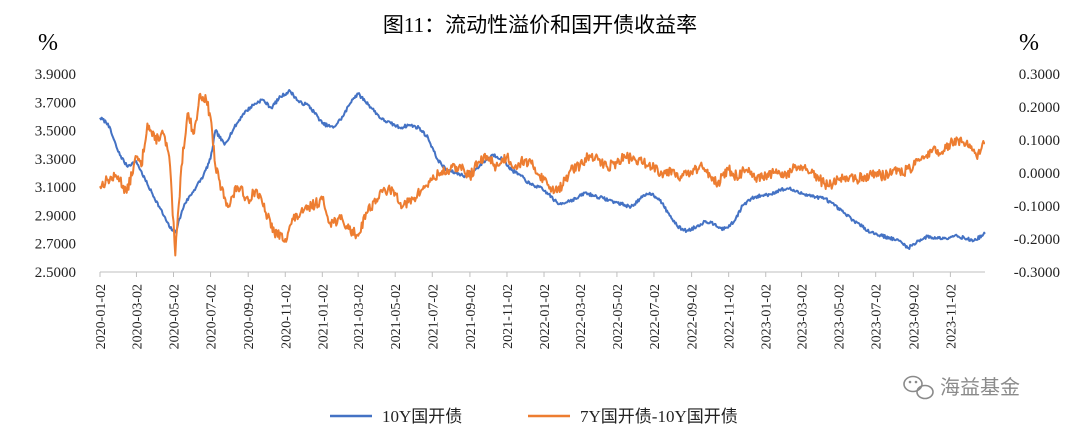 The width and height of the screenshot is (1080, 438). What do you see at coordinates (918, 387) in the screenshot?
I see `wechat-icon` at bounding box center [918, 387].